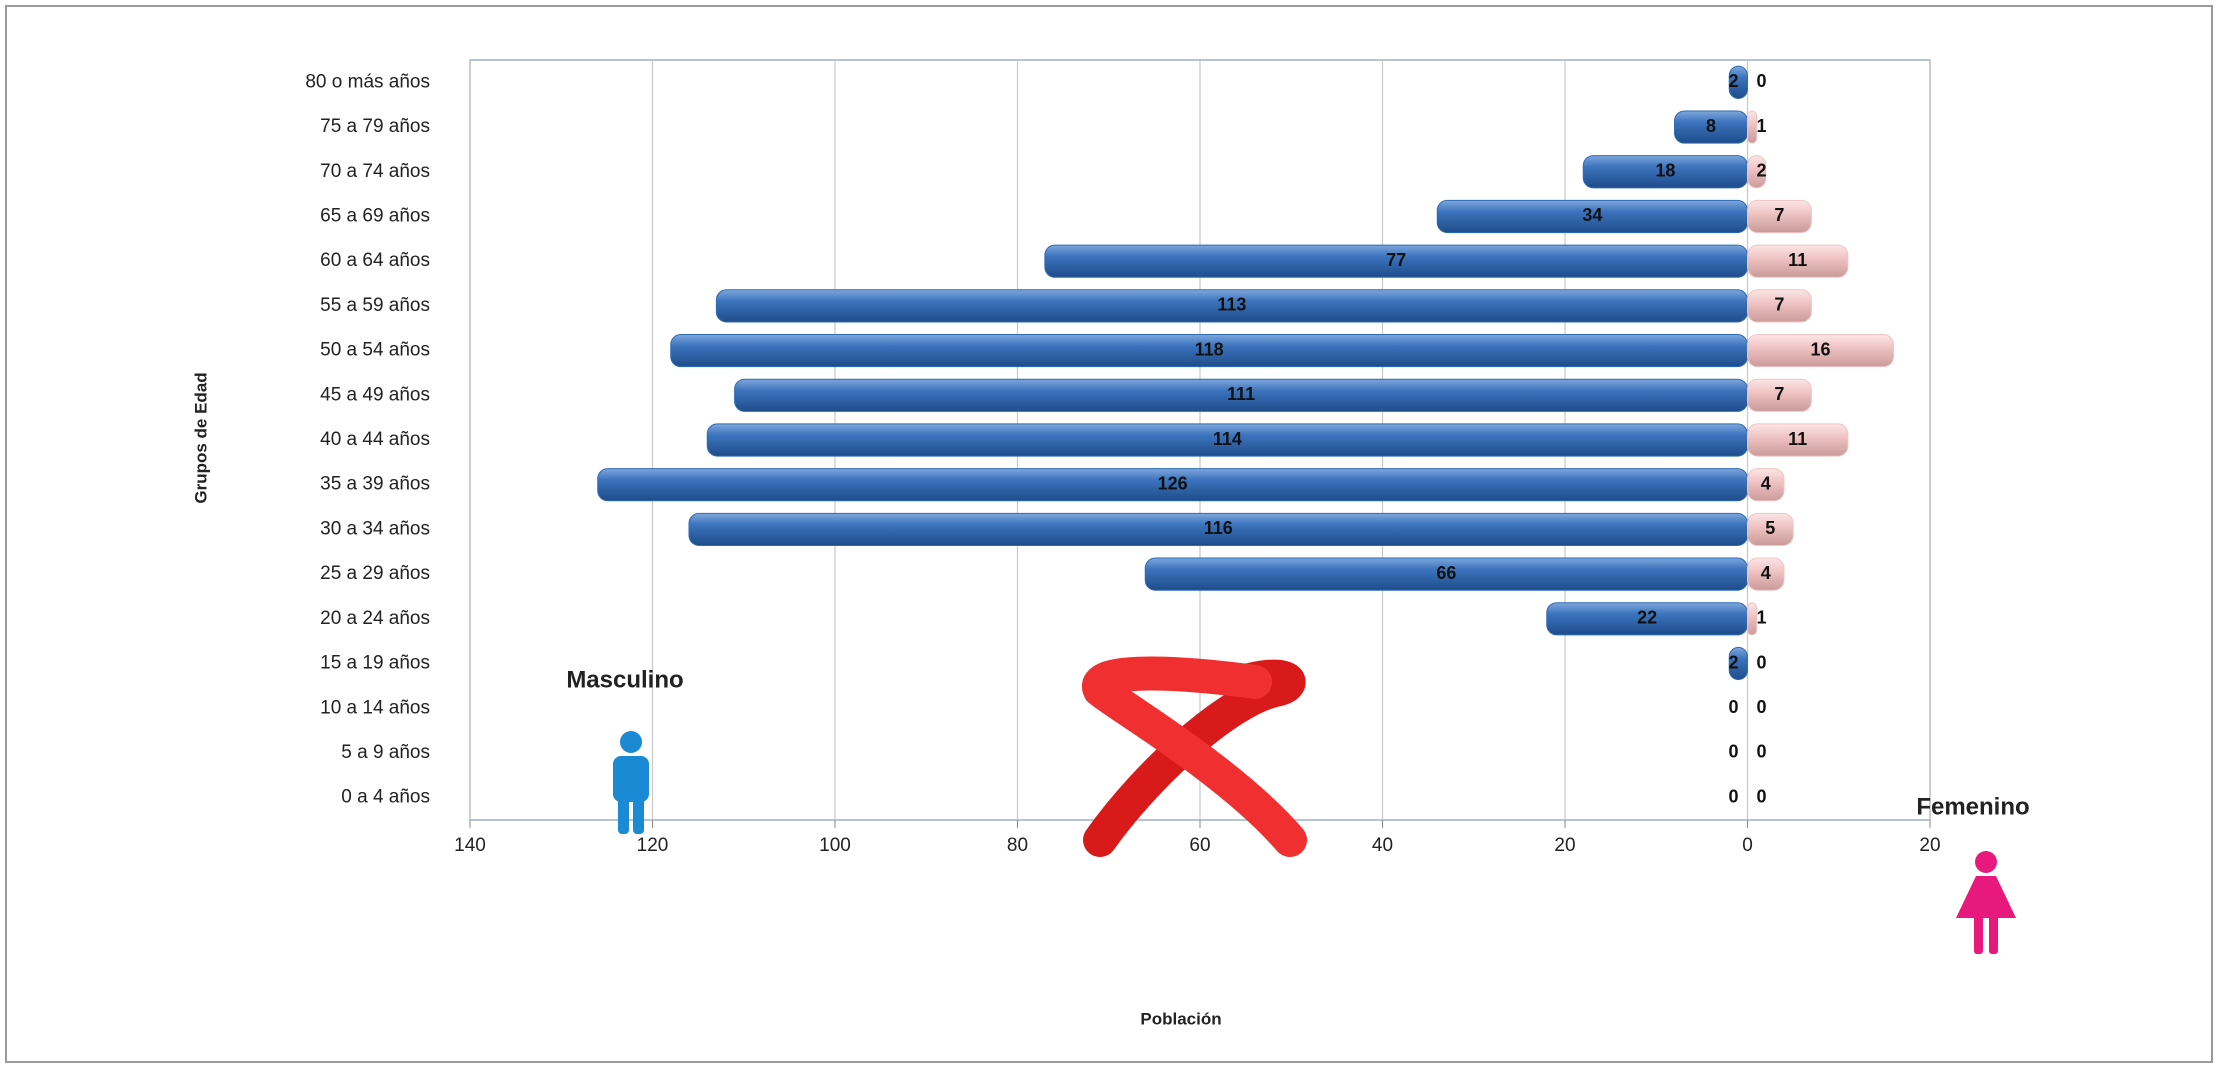 The image size is (2218, 1068). I want to click on value-label: 16, so click(1820, 349).